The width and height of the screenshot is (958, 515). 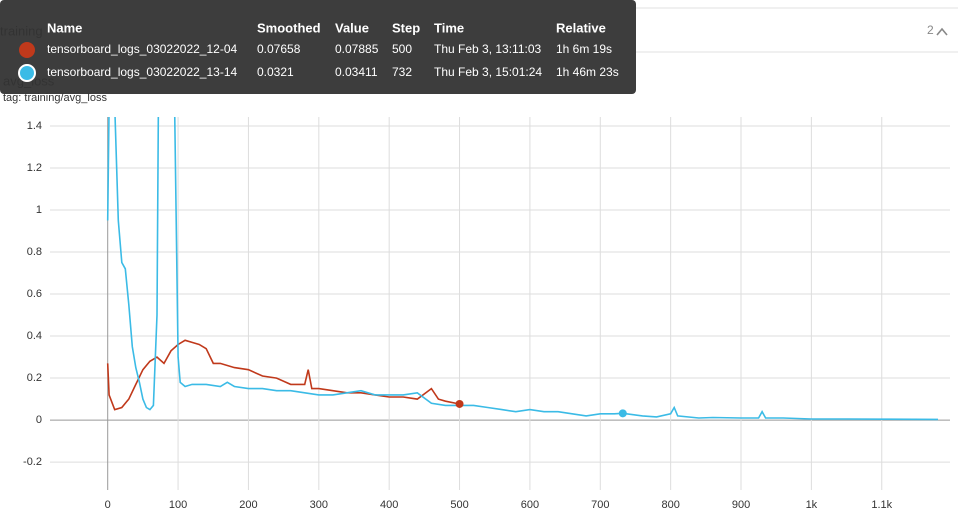 What do you see at coordinates (406, 27) in the screenshot?
I see `tooltip-header: Step` at bounding box center [406, 27].